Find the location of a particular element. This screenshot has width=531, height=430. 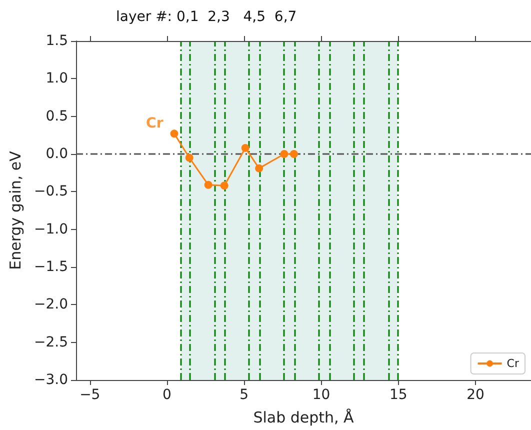

y-tick-label: −2.5 is located at coordinates (51, 342).